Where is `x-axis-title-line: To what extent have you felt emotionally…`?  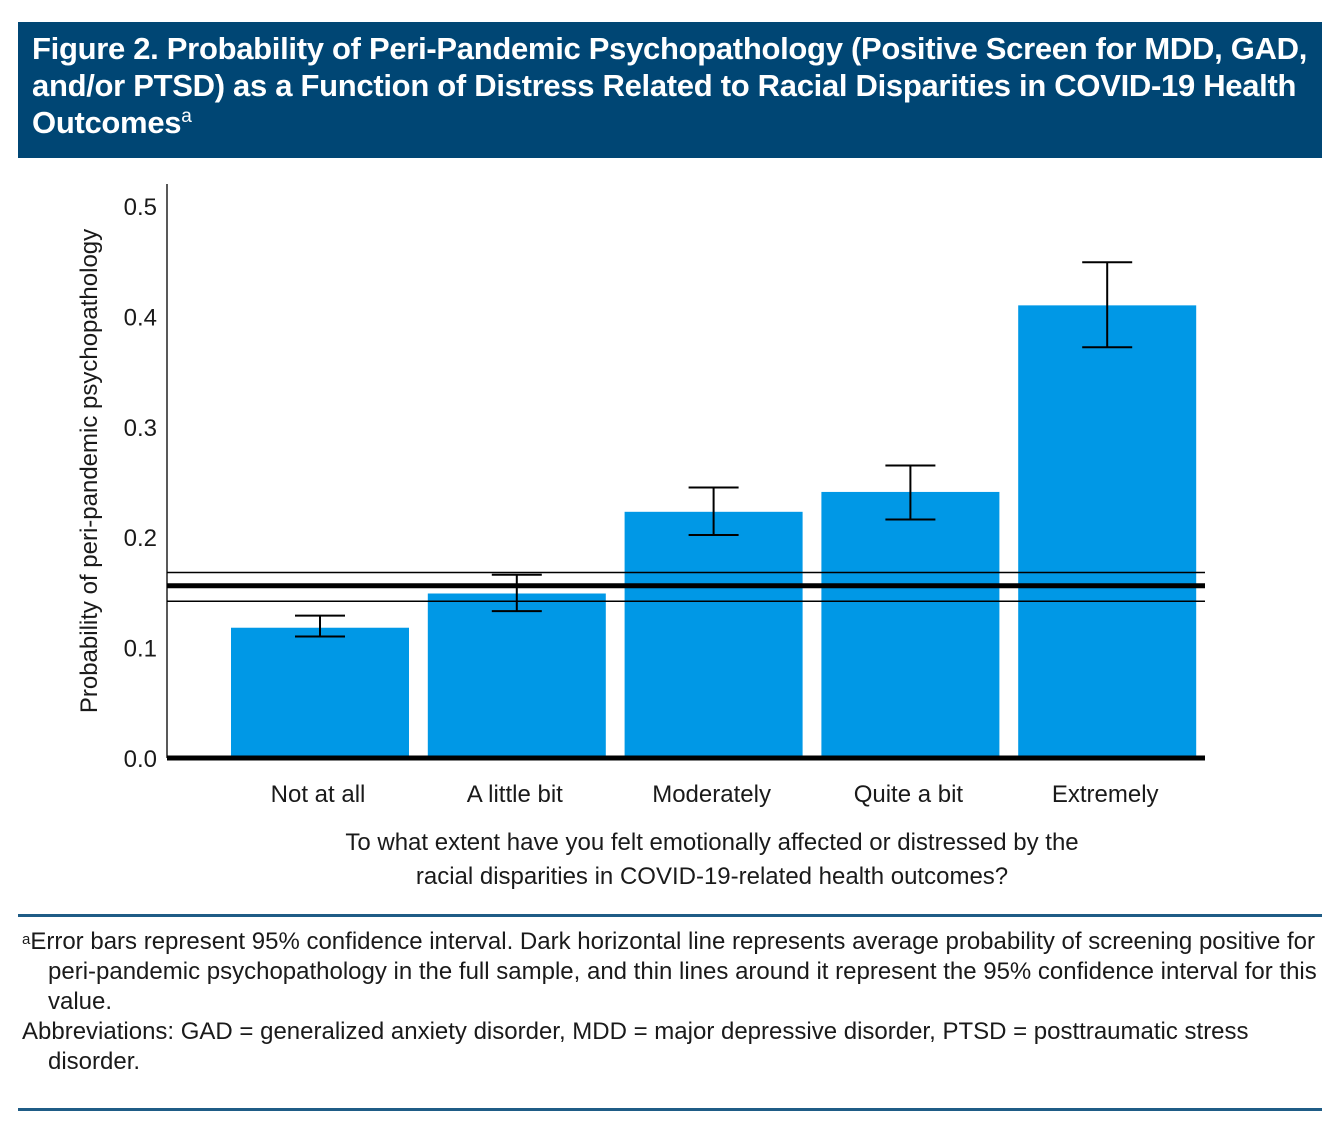 x-axis-title-line: To what extent have you felt emotionally… is located at coordinates (711, 842).